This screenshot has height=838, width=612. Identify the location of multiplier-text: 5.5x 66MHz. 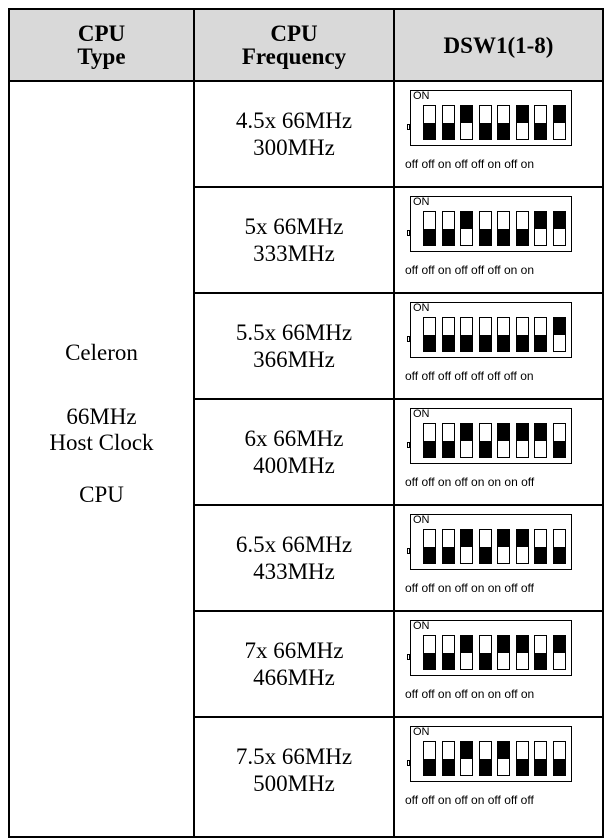
(294, 332).